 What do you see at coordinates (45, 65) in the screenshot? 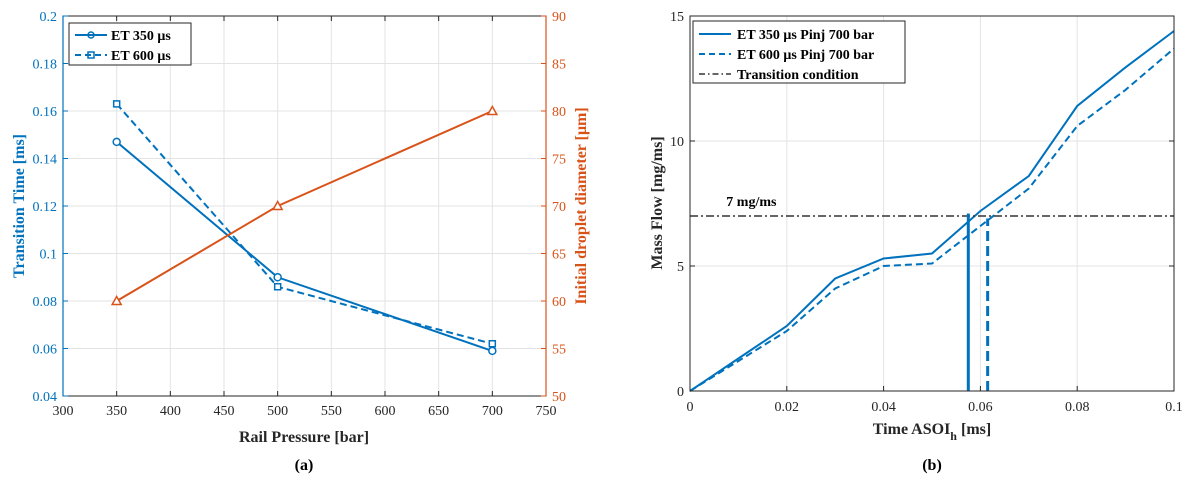
I see `y-tick-label-left: 0.18` at bounding box center [45, 65].